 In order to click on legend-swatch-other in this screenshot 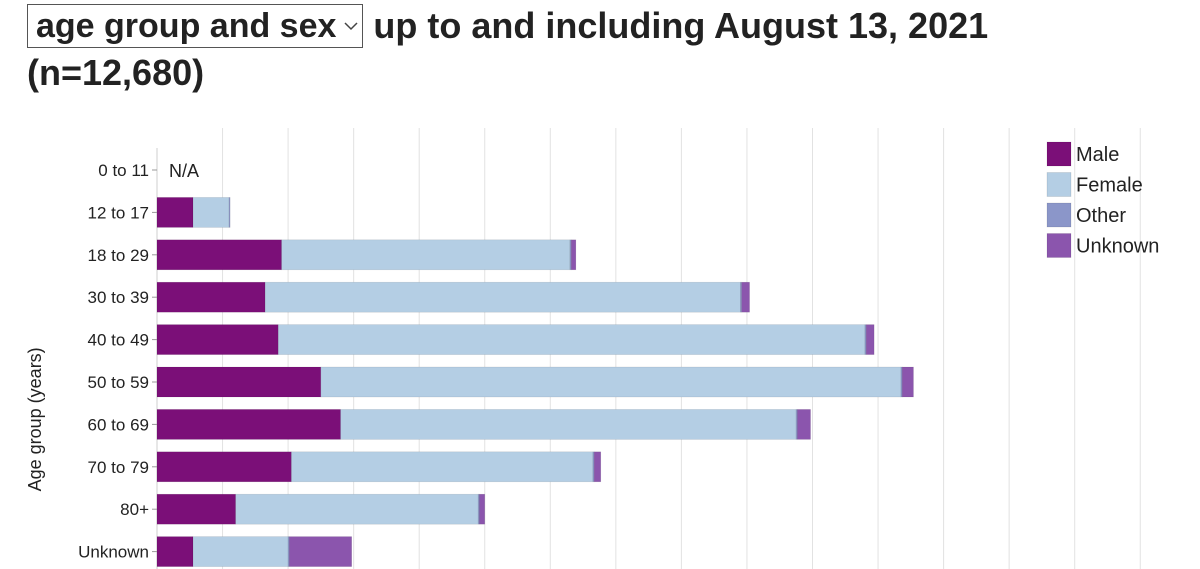, I will do `click(1059, 215)`.